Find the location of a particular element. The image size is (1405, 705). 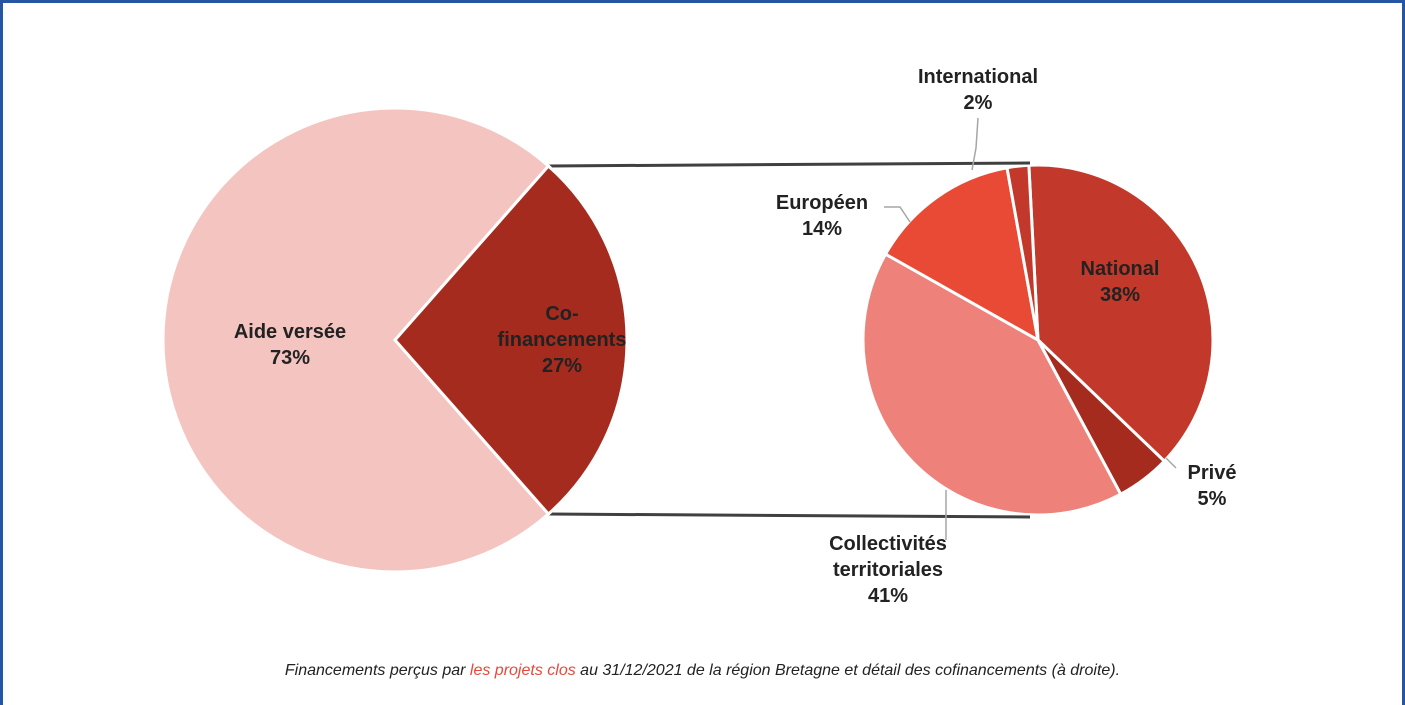

caption-text: Financements perçus par is located at coordinates (377, 670).